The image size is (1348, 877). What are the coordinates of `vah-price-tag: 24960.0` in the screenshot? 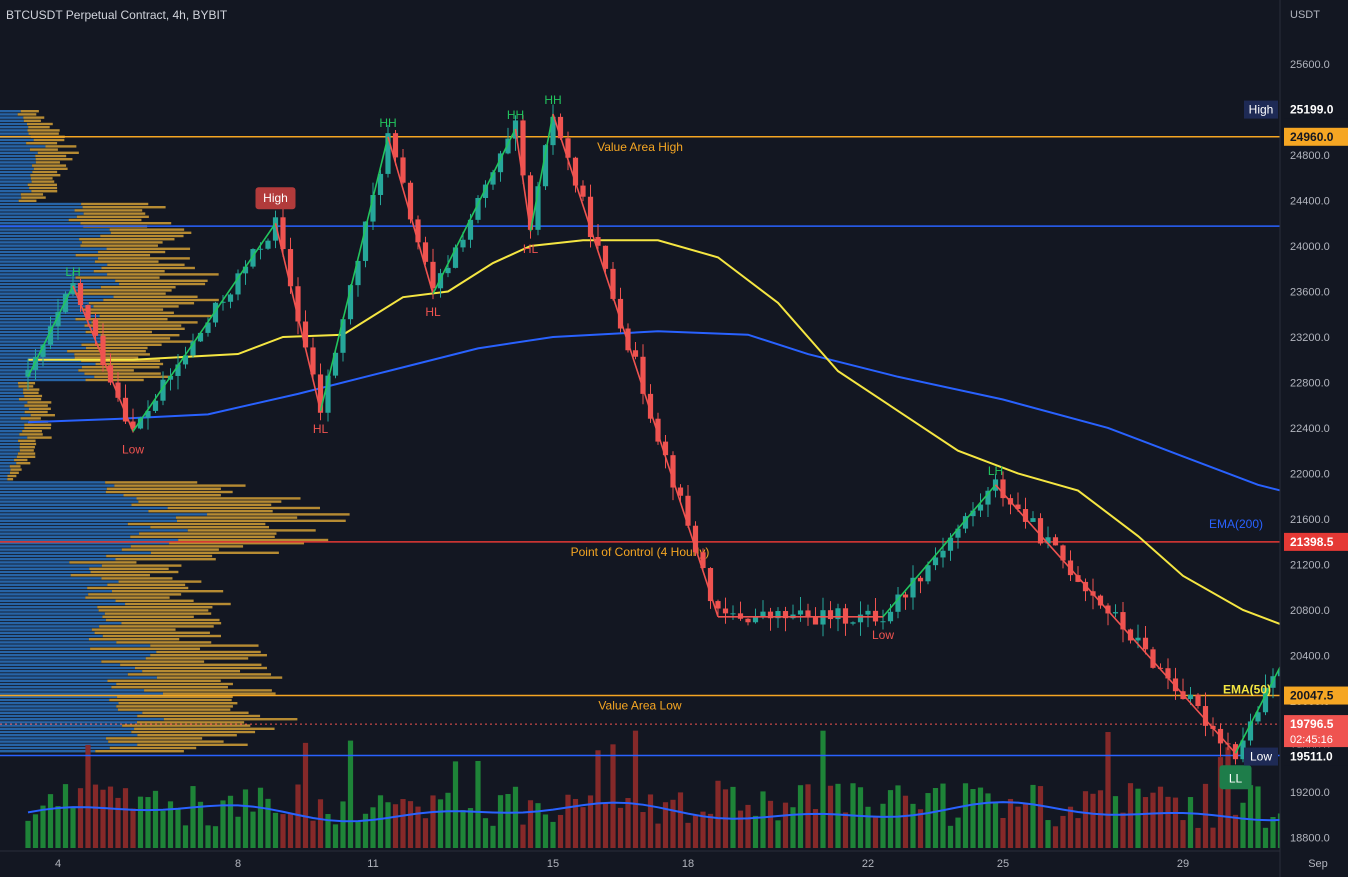 It's located at (1312, 137).